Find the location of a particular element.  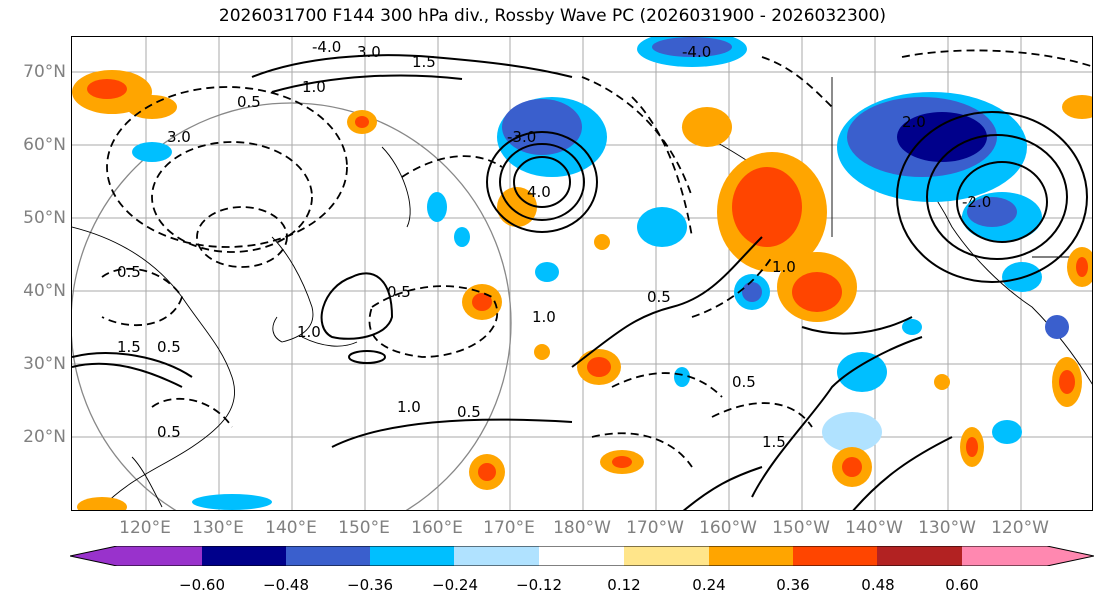

colorbar-tick: −0.24 is located at coordinates (455, 585).